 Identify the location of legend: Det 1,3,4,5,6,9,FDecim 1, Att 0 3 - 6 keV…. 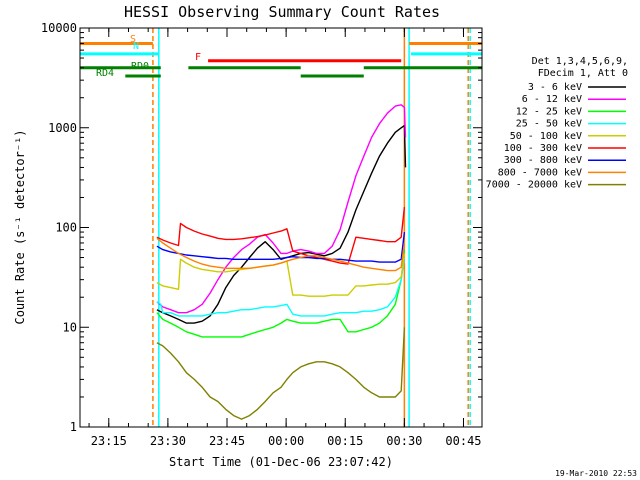
(557, 123).